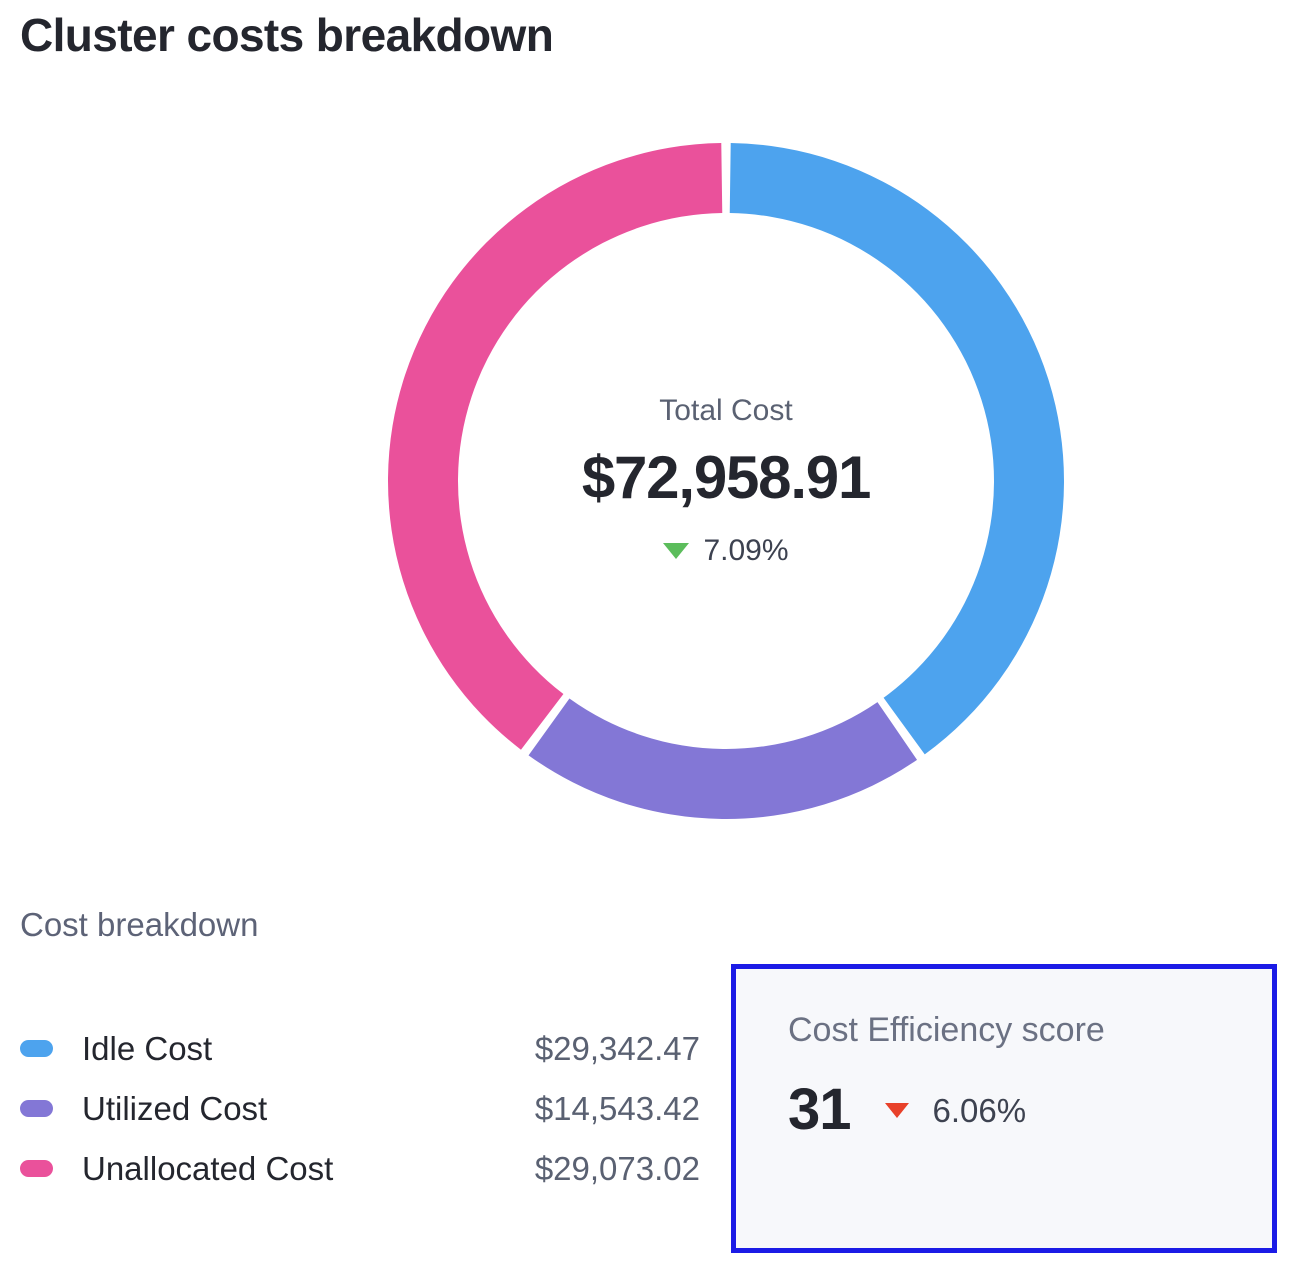 The height and width of the screenshot is (1280, 1304). Describe the element at coordinates (360, 1168) in the screenshot. I see `list-item: Unallocated Cost $29,073.02` at that location.